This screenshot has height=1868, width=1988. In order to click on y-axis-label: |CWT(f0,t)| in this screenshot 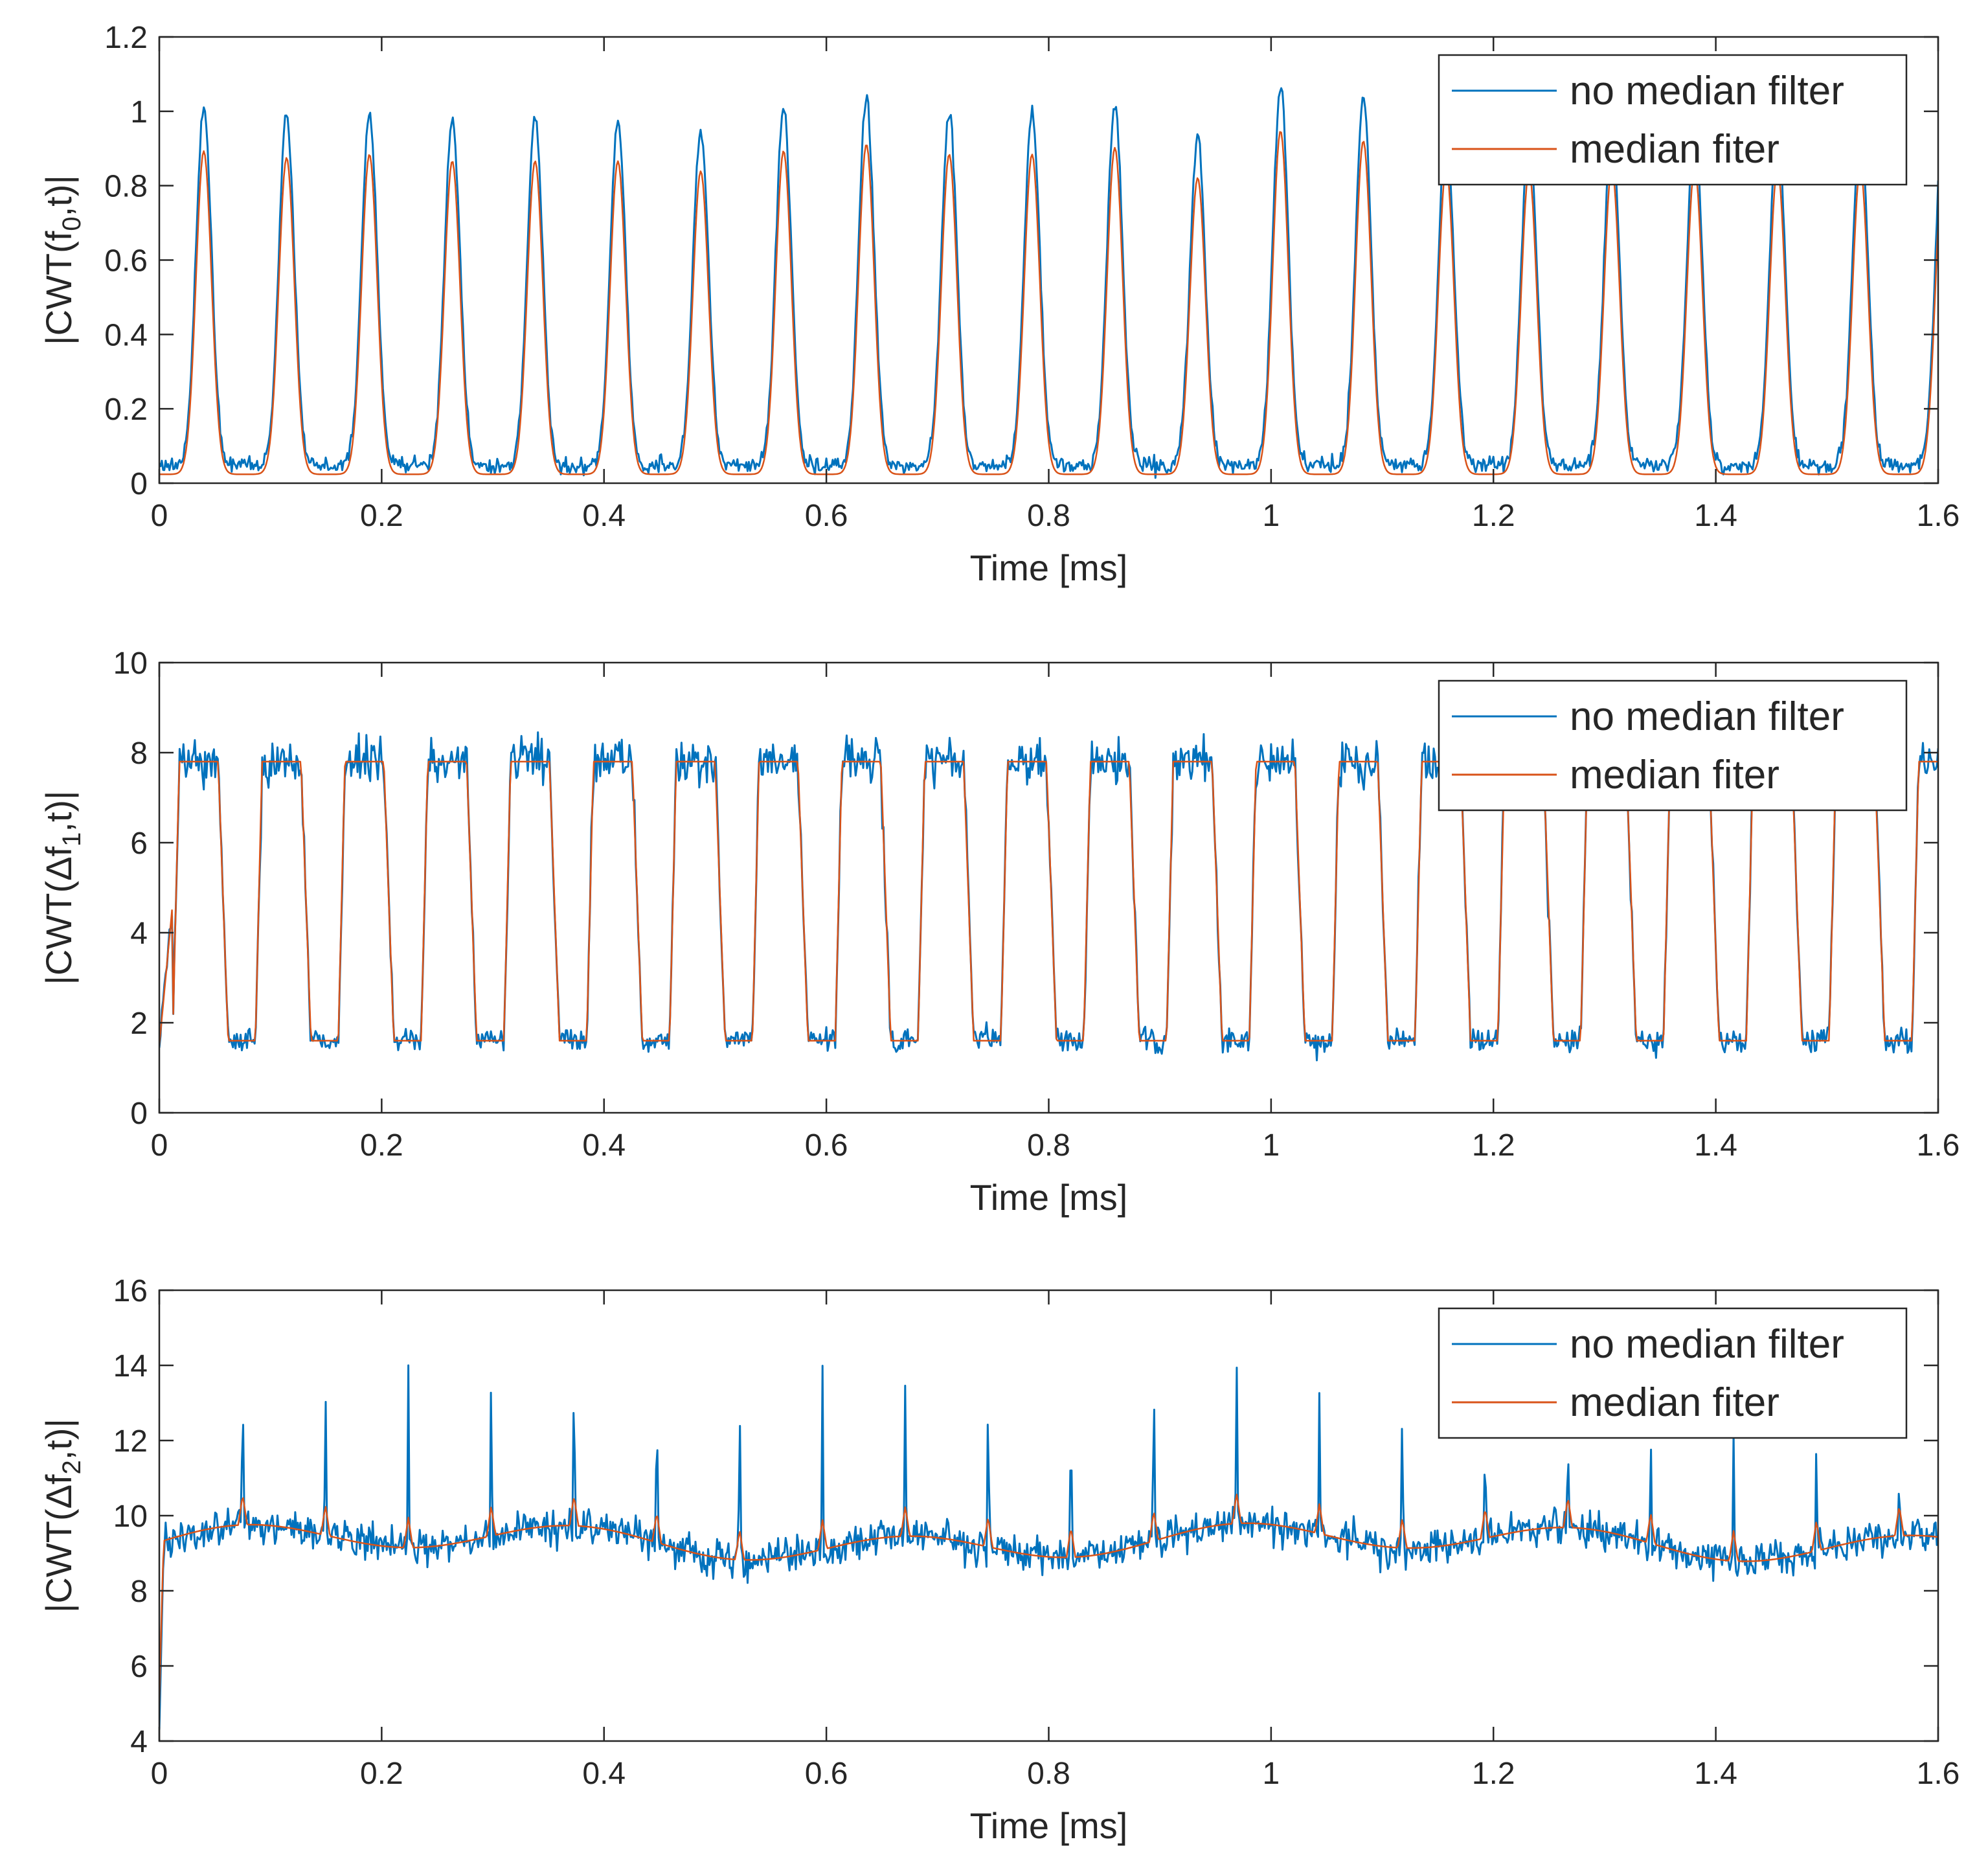, I will do `click(62, 260)`.